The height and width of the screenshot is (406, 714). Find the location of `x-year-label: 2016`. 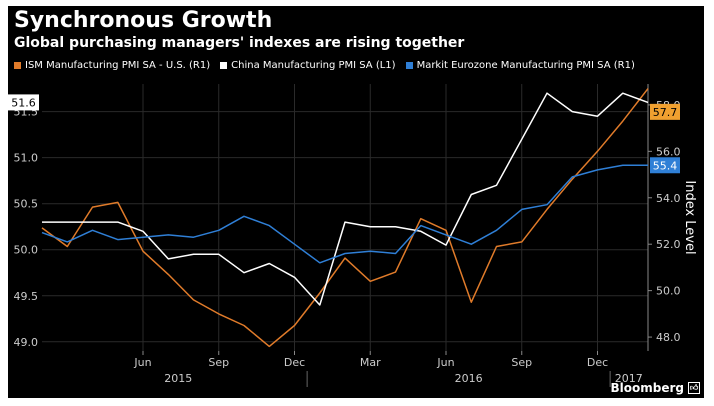

x-year-label: 2016 is located at coordinates (469, 378).